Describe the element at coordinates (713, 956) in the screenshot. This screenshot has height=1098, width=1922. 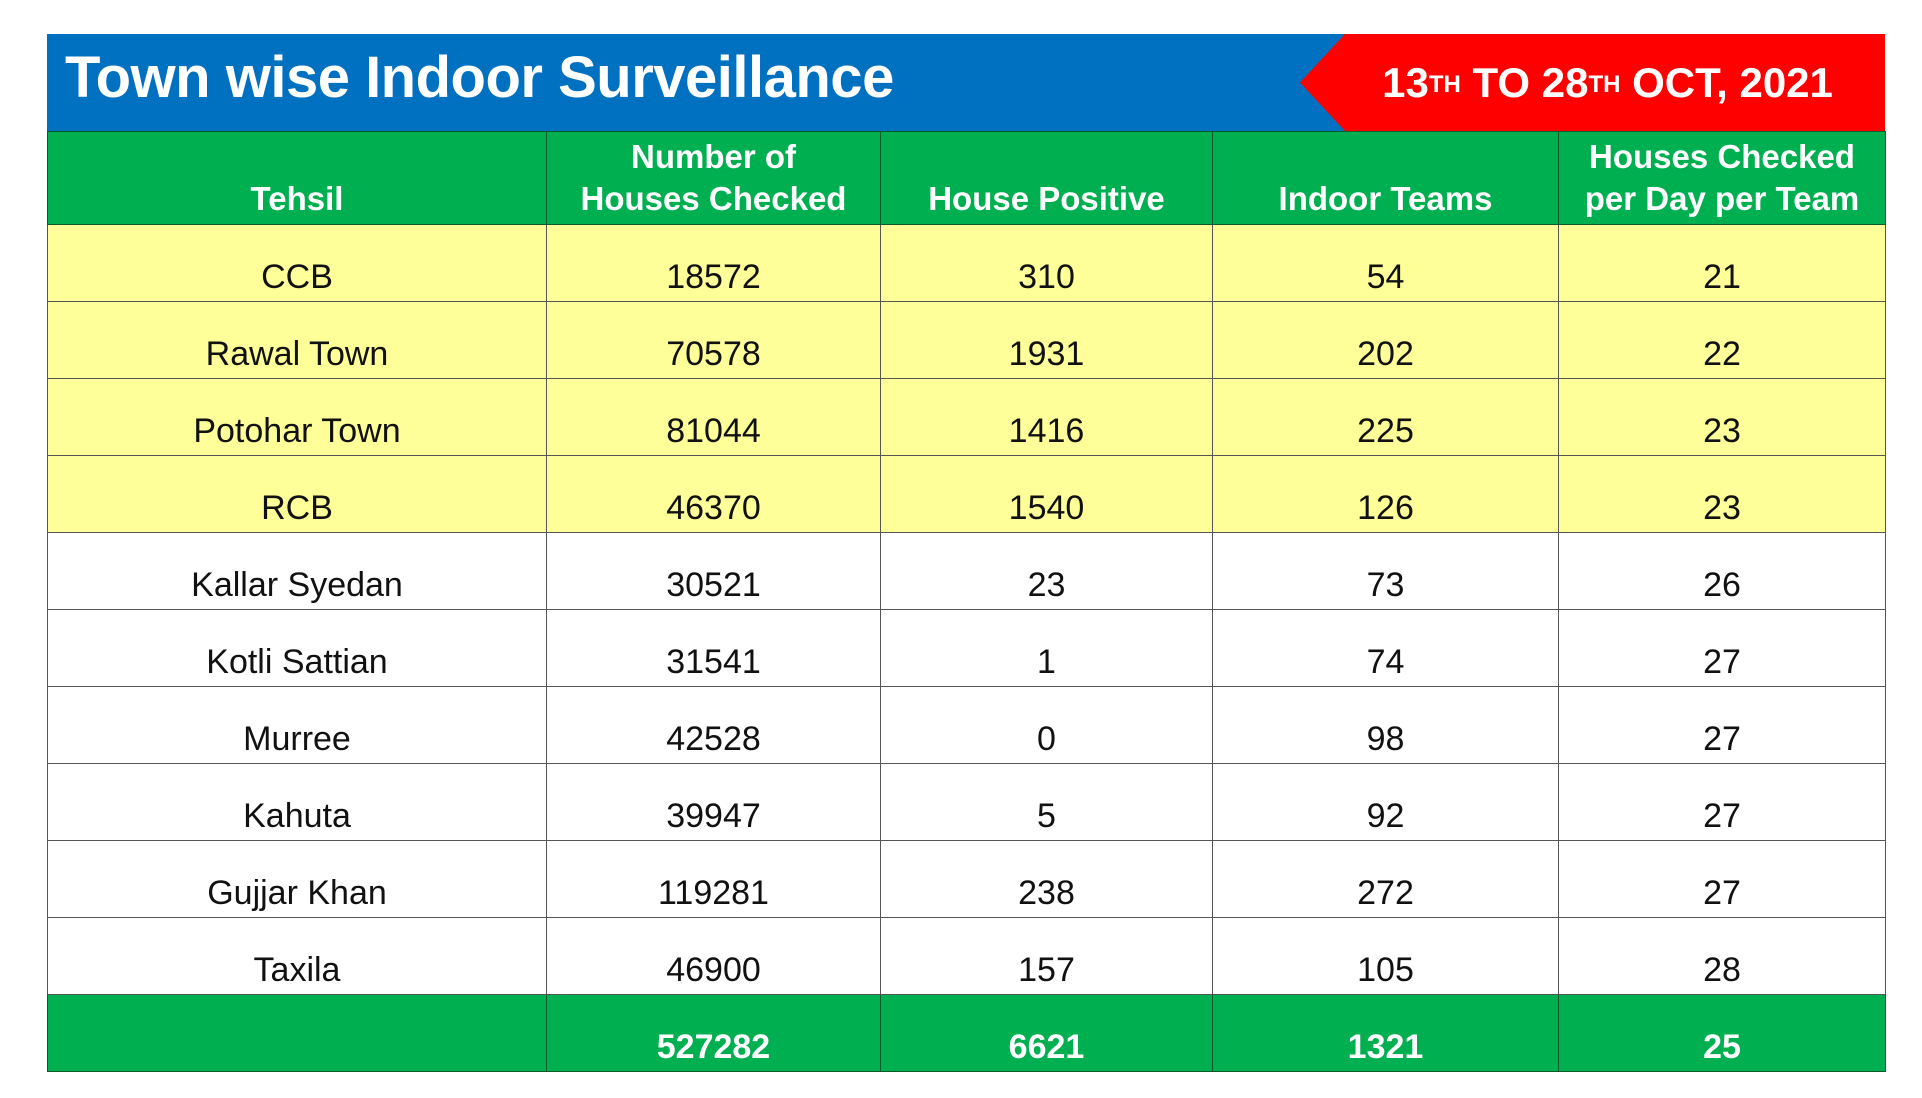
I see `table-cell: 46900` at that location.